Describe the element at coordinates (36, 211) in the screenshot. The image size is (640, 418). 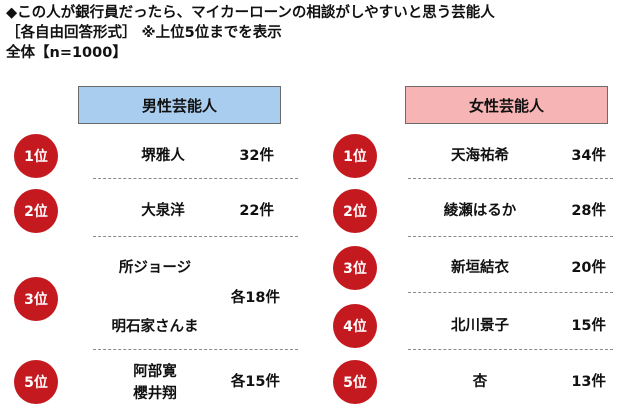
I see `male-rank-badge-2: 2位` at that location.